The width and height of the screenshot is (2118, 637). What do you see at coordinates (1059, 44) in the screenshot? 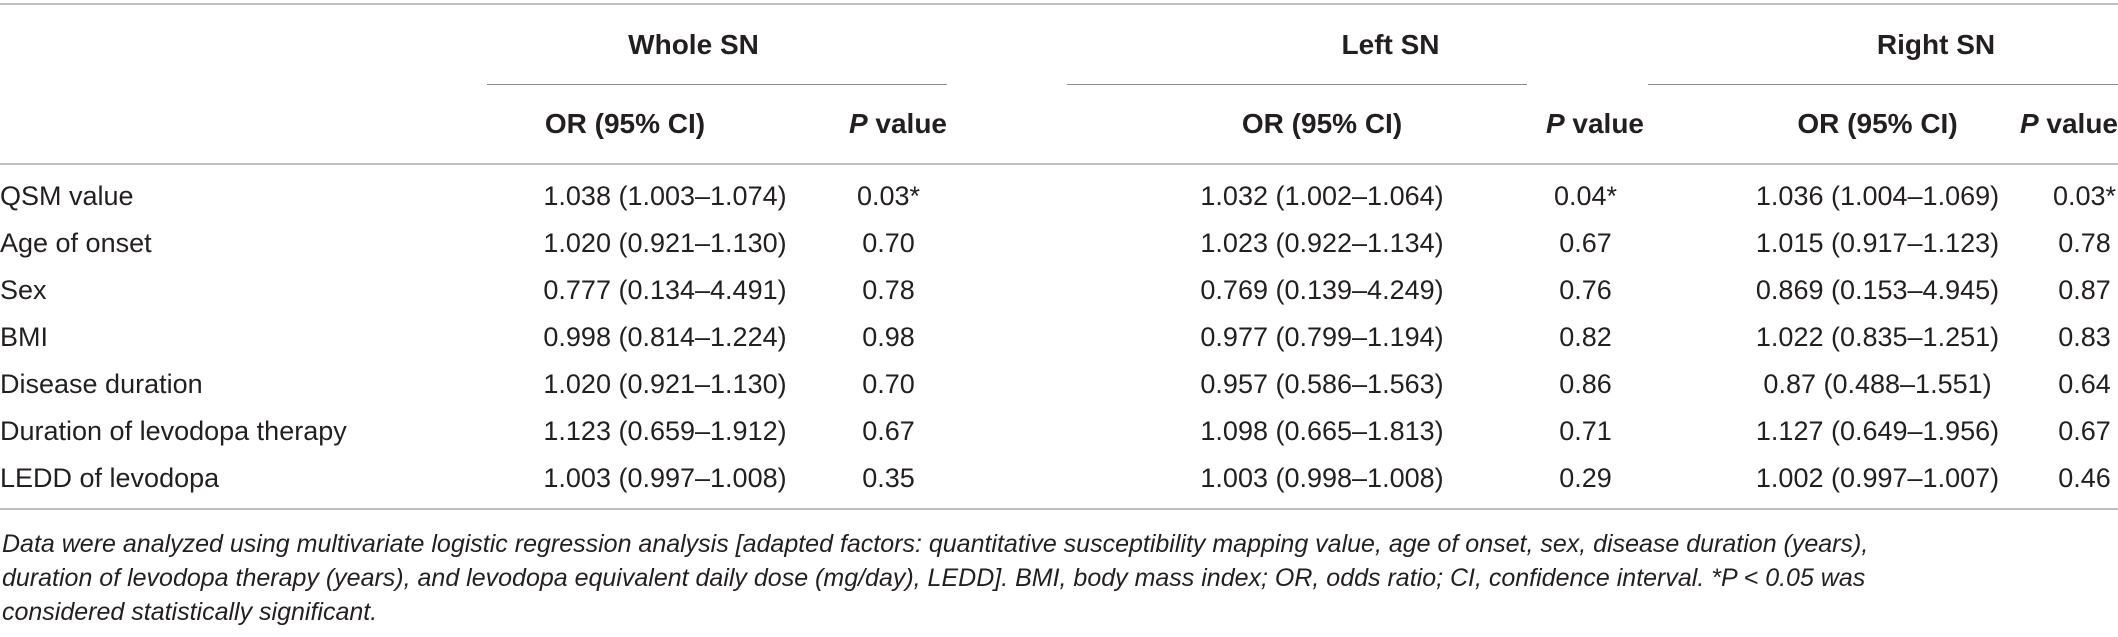
I see `group-header-row: Whole SN Left SN Right SN` at bounding box center [1059, 44].